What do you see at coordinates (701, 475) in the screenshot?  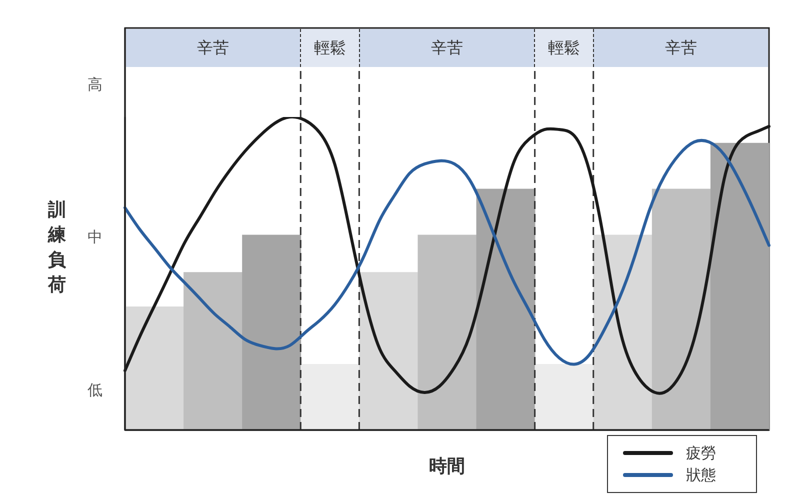 I see `legend-label: 狀態` at bounding box center [701, 475].